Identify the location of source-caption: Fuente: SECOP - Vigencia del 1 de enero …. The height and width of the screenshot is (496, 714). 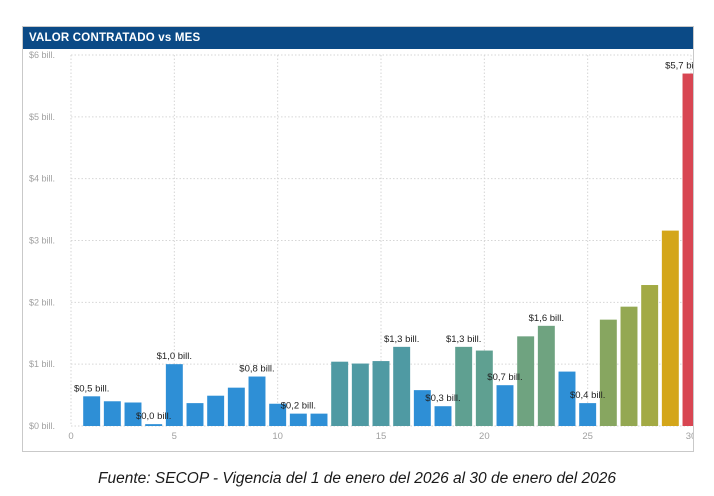
(357, 478).